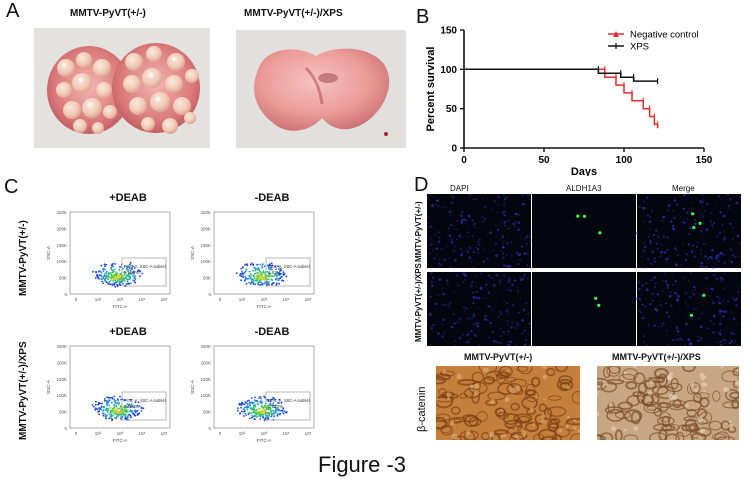 This screenshot has height=490, width=746. What do you see at coordinates (61, 379) in the screenshot?
I see `flow-y-tick-label: 150K` at bounding box center [61, 379].